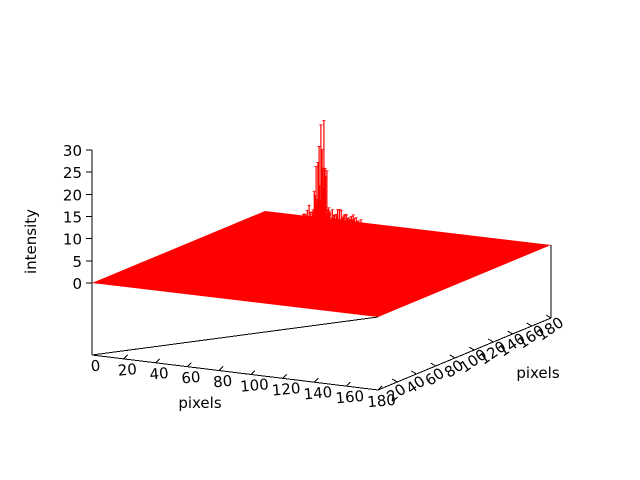 The image size is (640, 480). I want to click on z-axis-title: intensity, so click(24, 224).